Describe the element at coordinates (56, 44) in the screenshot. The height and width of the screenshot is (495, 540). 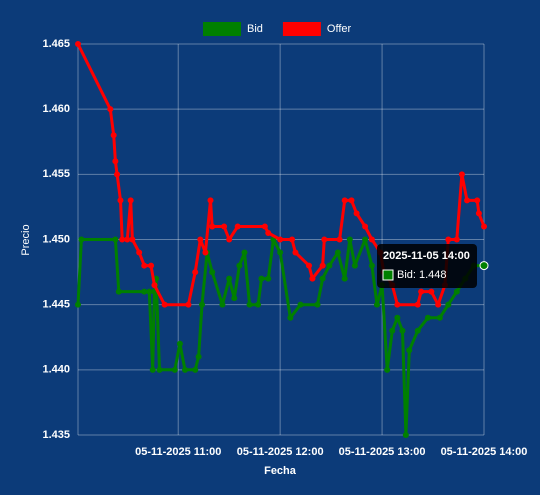
I see `y-tick-label: 1.465` at that location.